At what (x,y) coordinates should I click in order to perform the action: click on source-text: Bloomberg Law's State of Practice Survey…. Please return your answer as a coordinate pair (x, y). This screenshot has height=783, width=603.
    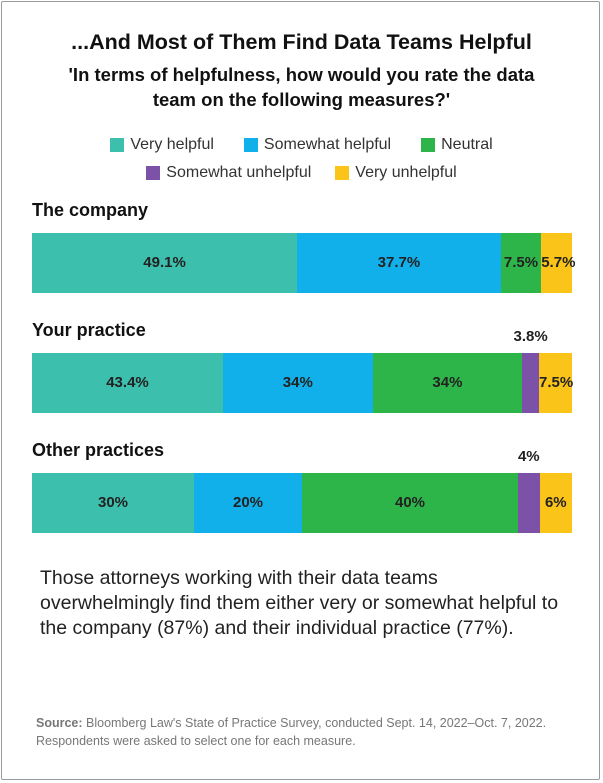
    Looking at the image, I should click on (291, 732).